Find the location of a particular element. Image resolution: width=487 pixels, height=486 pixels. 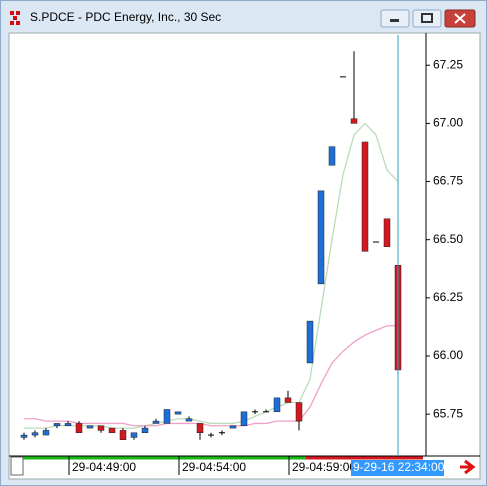

x-tick-label: 29-04:59:00 is located at coordinates (324, 467).